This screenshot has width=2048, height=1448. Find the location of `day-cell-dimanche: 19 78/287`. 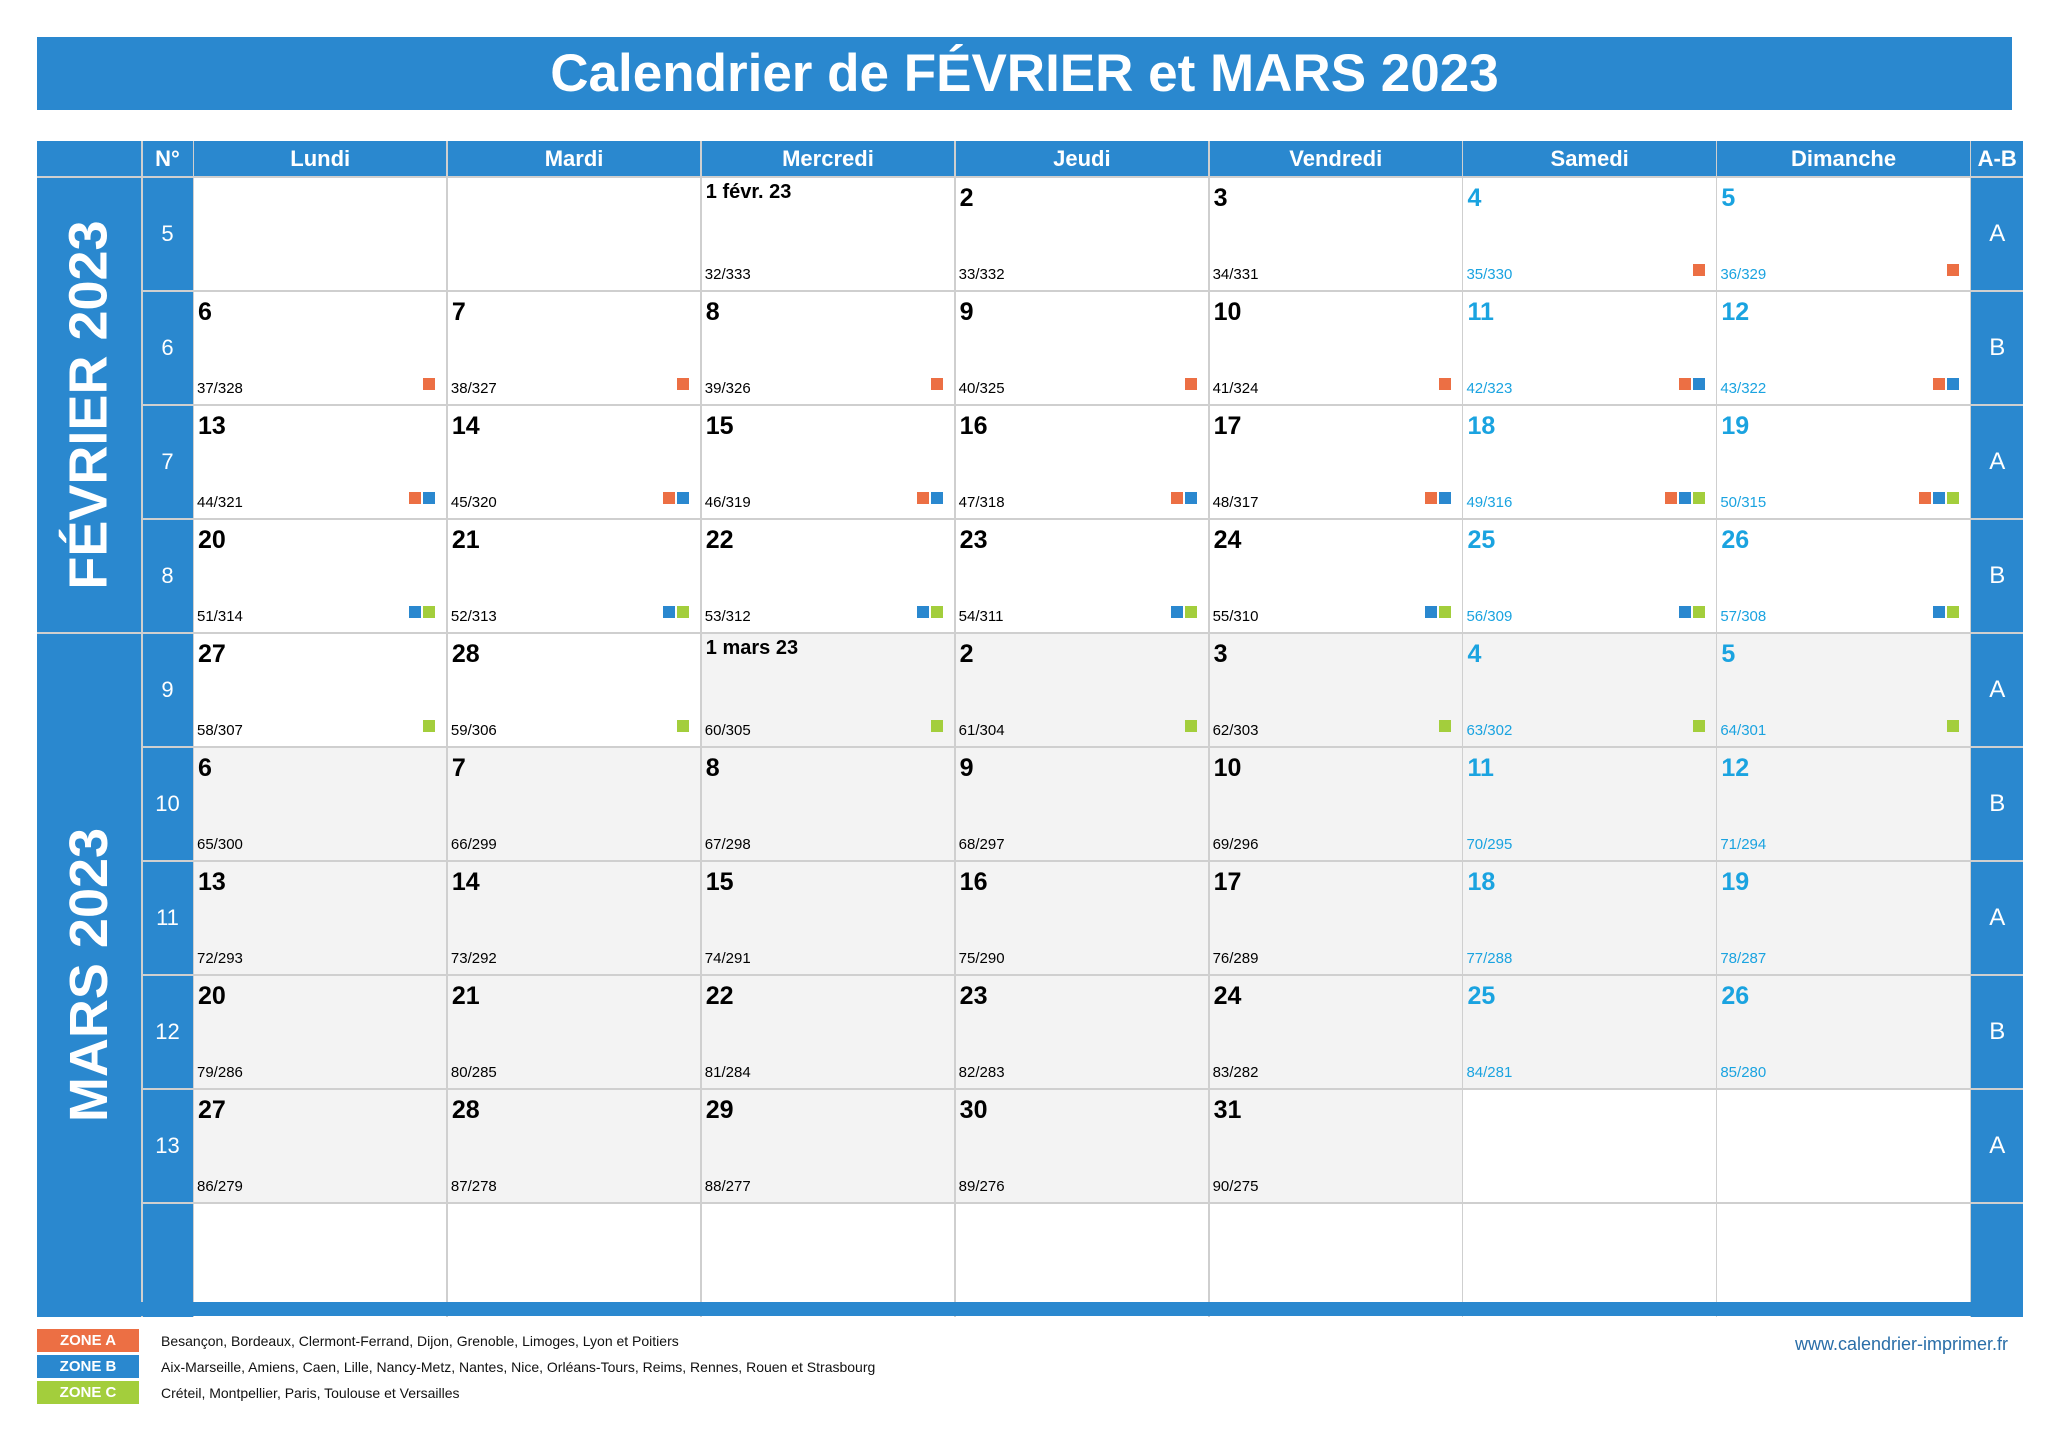

day-cell-dimanche: 19 78/287 is located at coordinates (1843, 917).